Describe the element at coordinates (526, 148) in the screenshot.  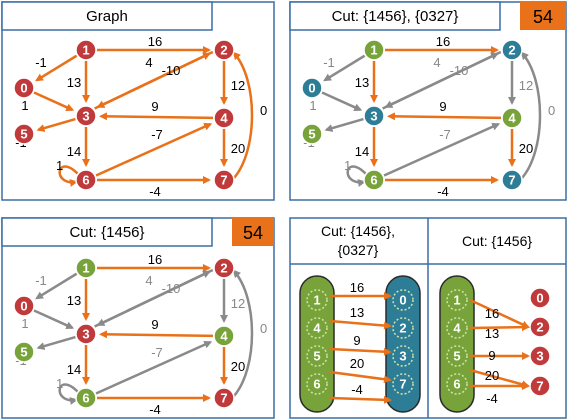
I see `cut-a-label-w20: 20` at that location.